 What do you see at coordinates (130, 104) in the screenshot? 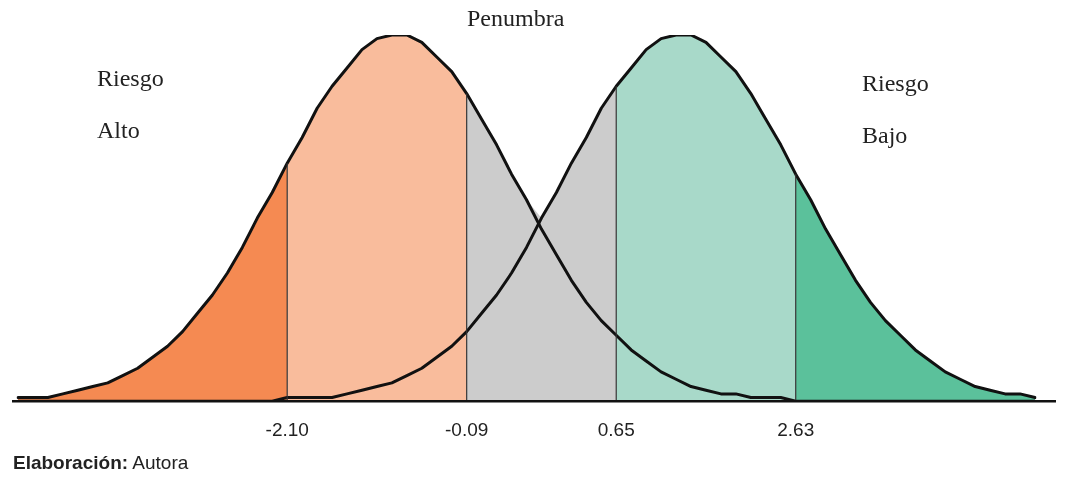
I see `annotation: Riesgo Alto` at bounding box center [130, 104].